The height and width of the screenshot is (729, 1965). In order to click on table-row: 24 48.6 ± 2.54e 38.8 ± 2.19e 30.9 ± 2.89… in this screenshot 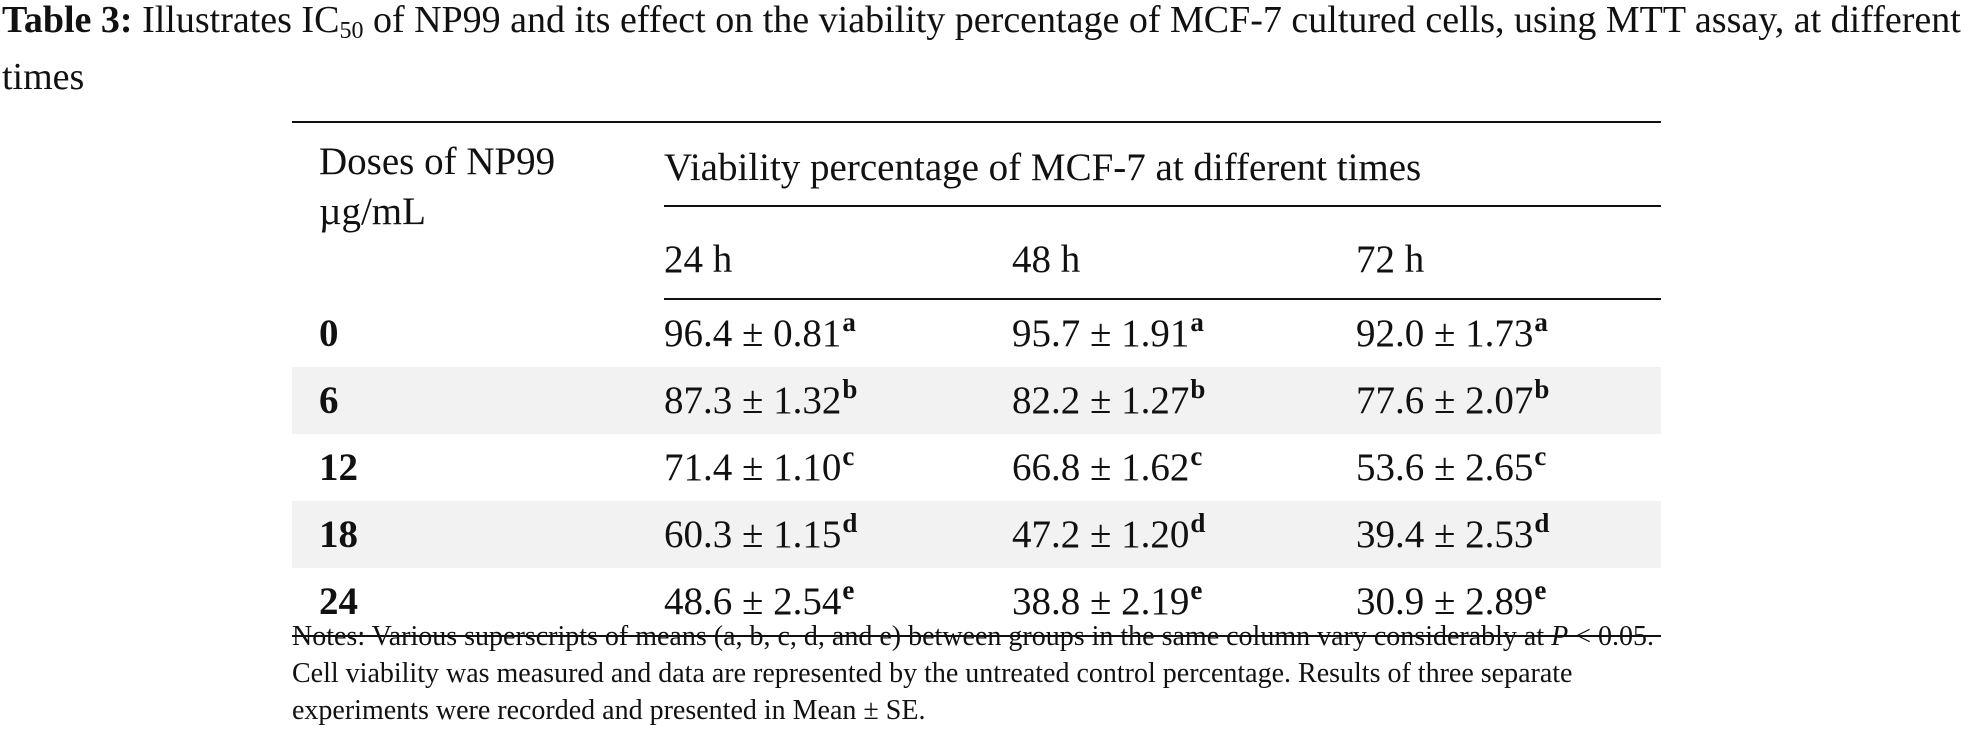, I will do `click(976, 602)`.